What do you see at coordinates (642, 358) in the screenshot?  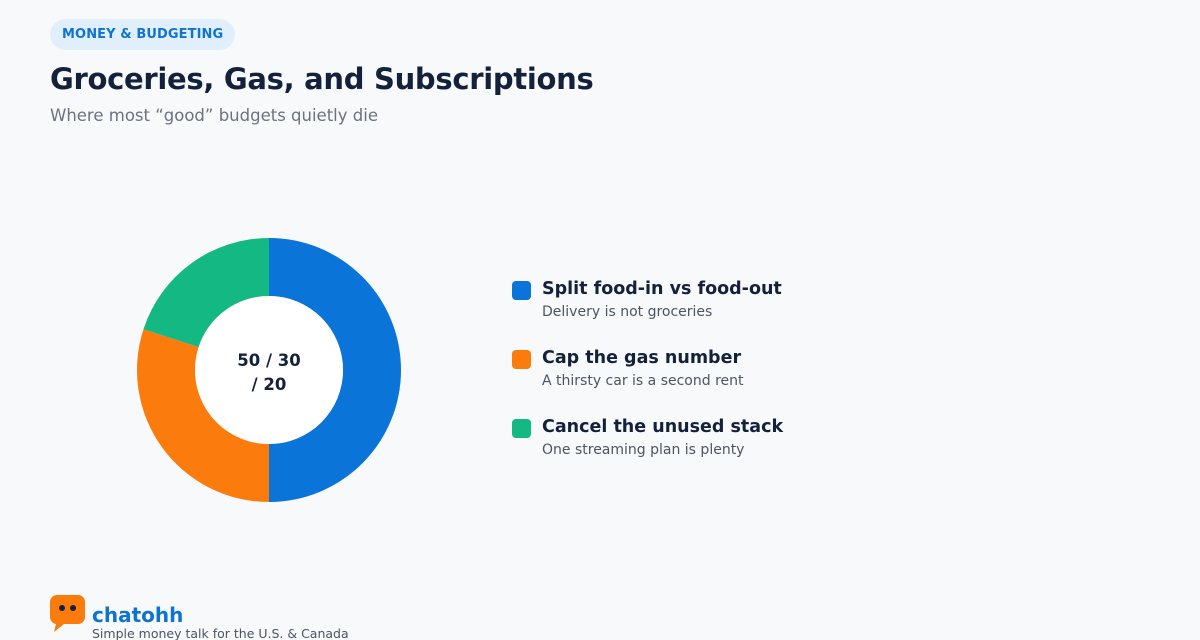 I see `legend-title: Cap the gas number` at bounding box center [642, 358].